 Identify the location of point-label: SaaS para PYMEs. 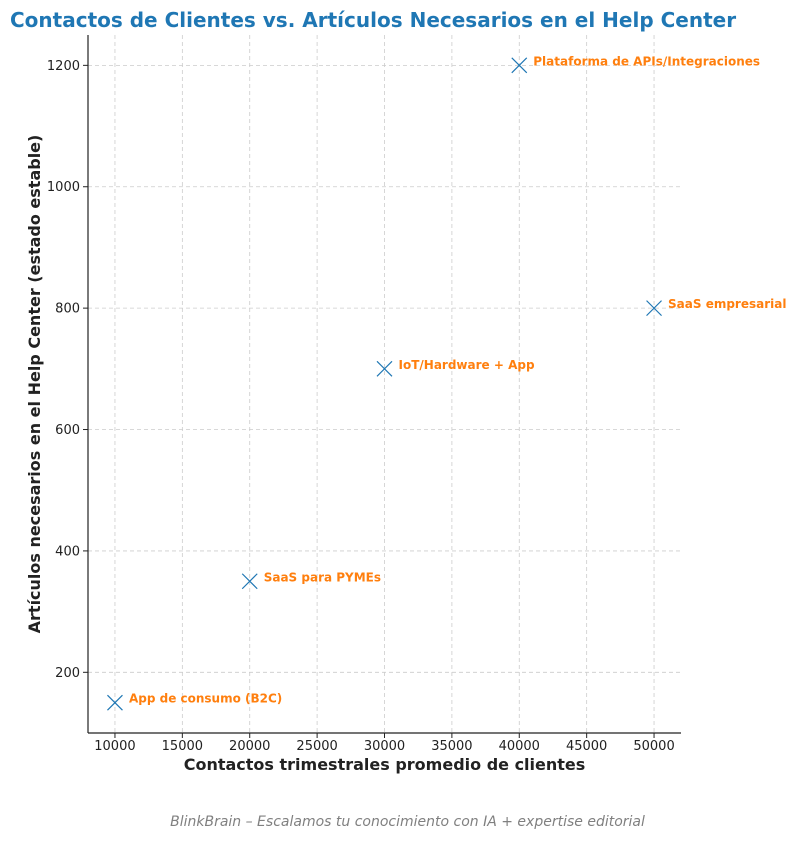
(322, 577).